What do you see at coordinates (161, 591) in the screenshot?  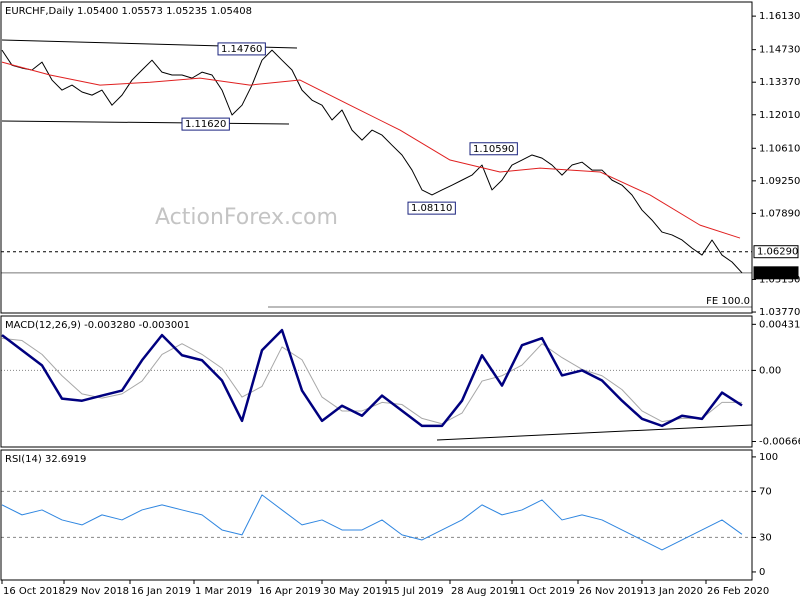 I see `x-tick-label: 16 Jan 2019` at bounding box center [161, 591].